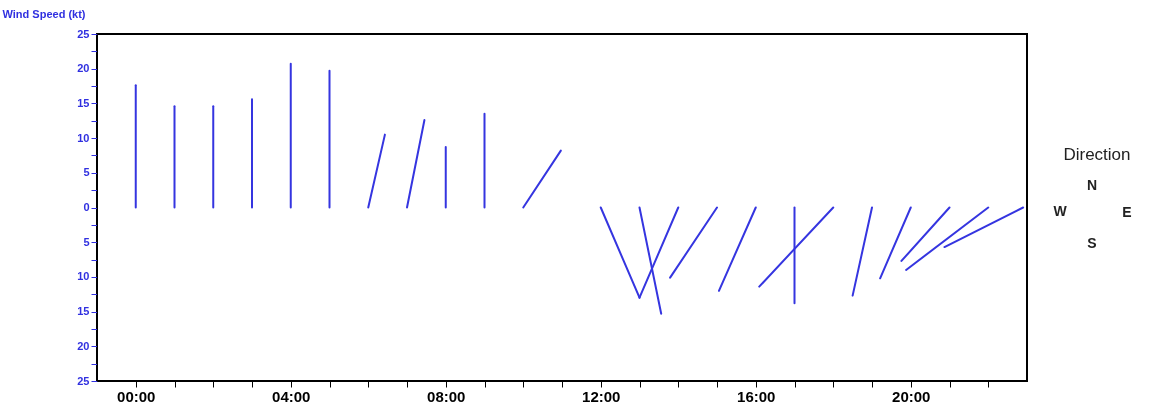  What do you see at coordinates (601, 396) in the screenshot?
I see `x-tick-label: 12:00` at bounding box center [601, 396].